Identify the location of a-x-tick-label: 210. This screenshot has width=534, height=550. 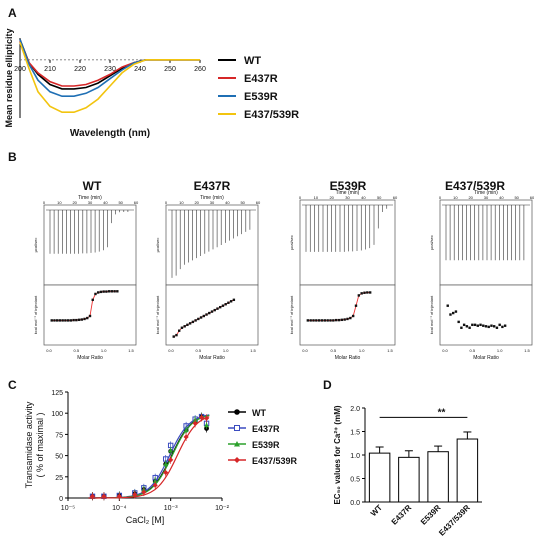
(50, 69).